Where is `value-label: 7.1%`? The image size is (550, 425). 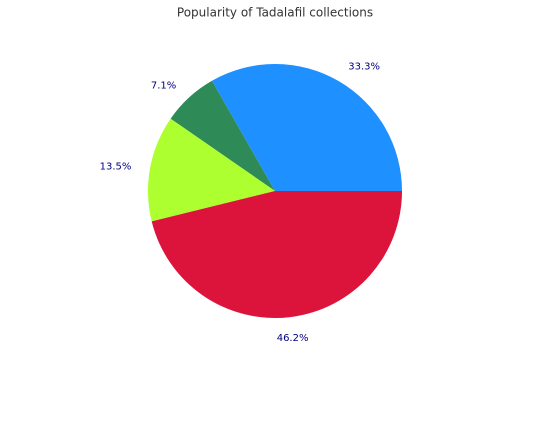 value-label: 7.1% is located at coordinates (163, 85).